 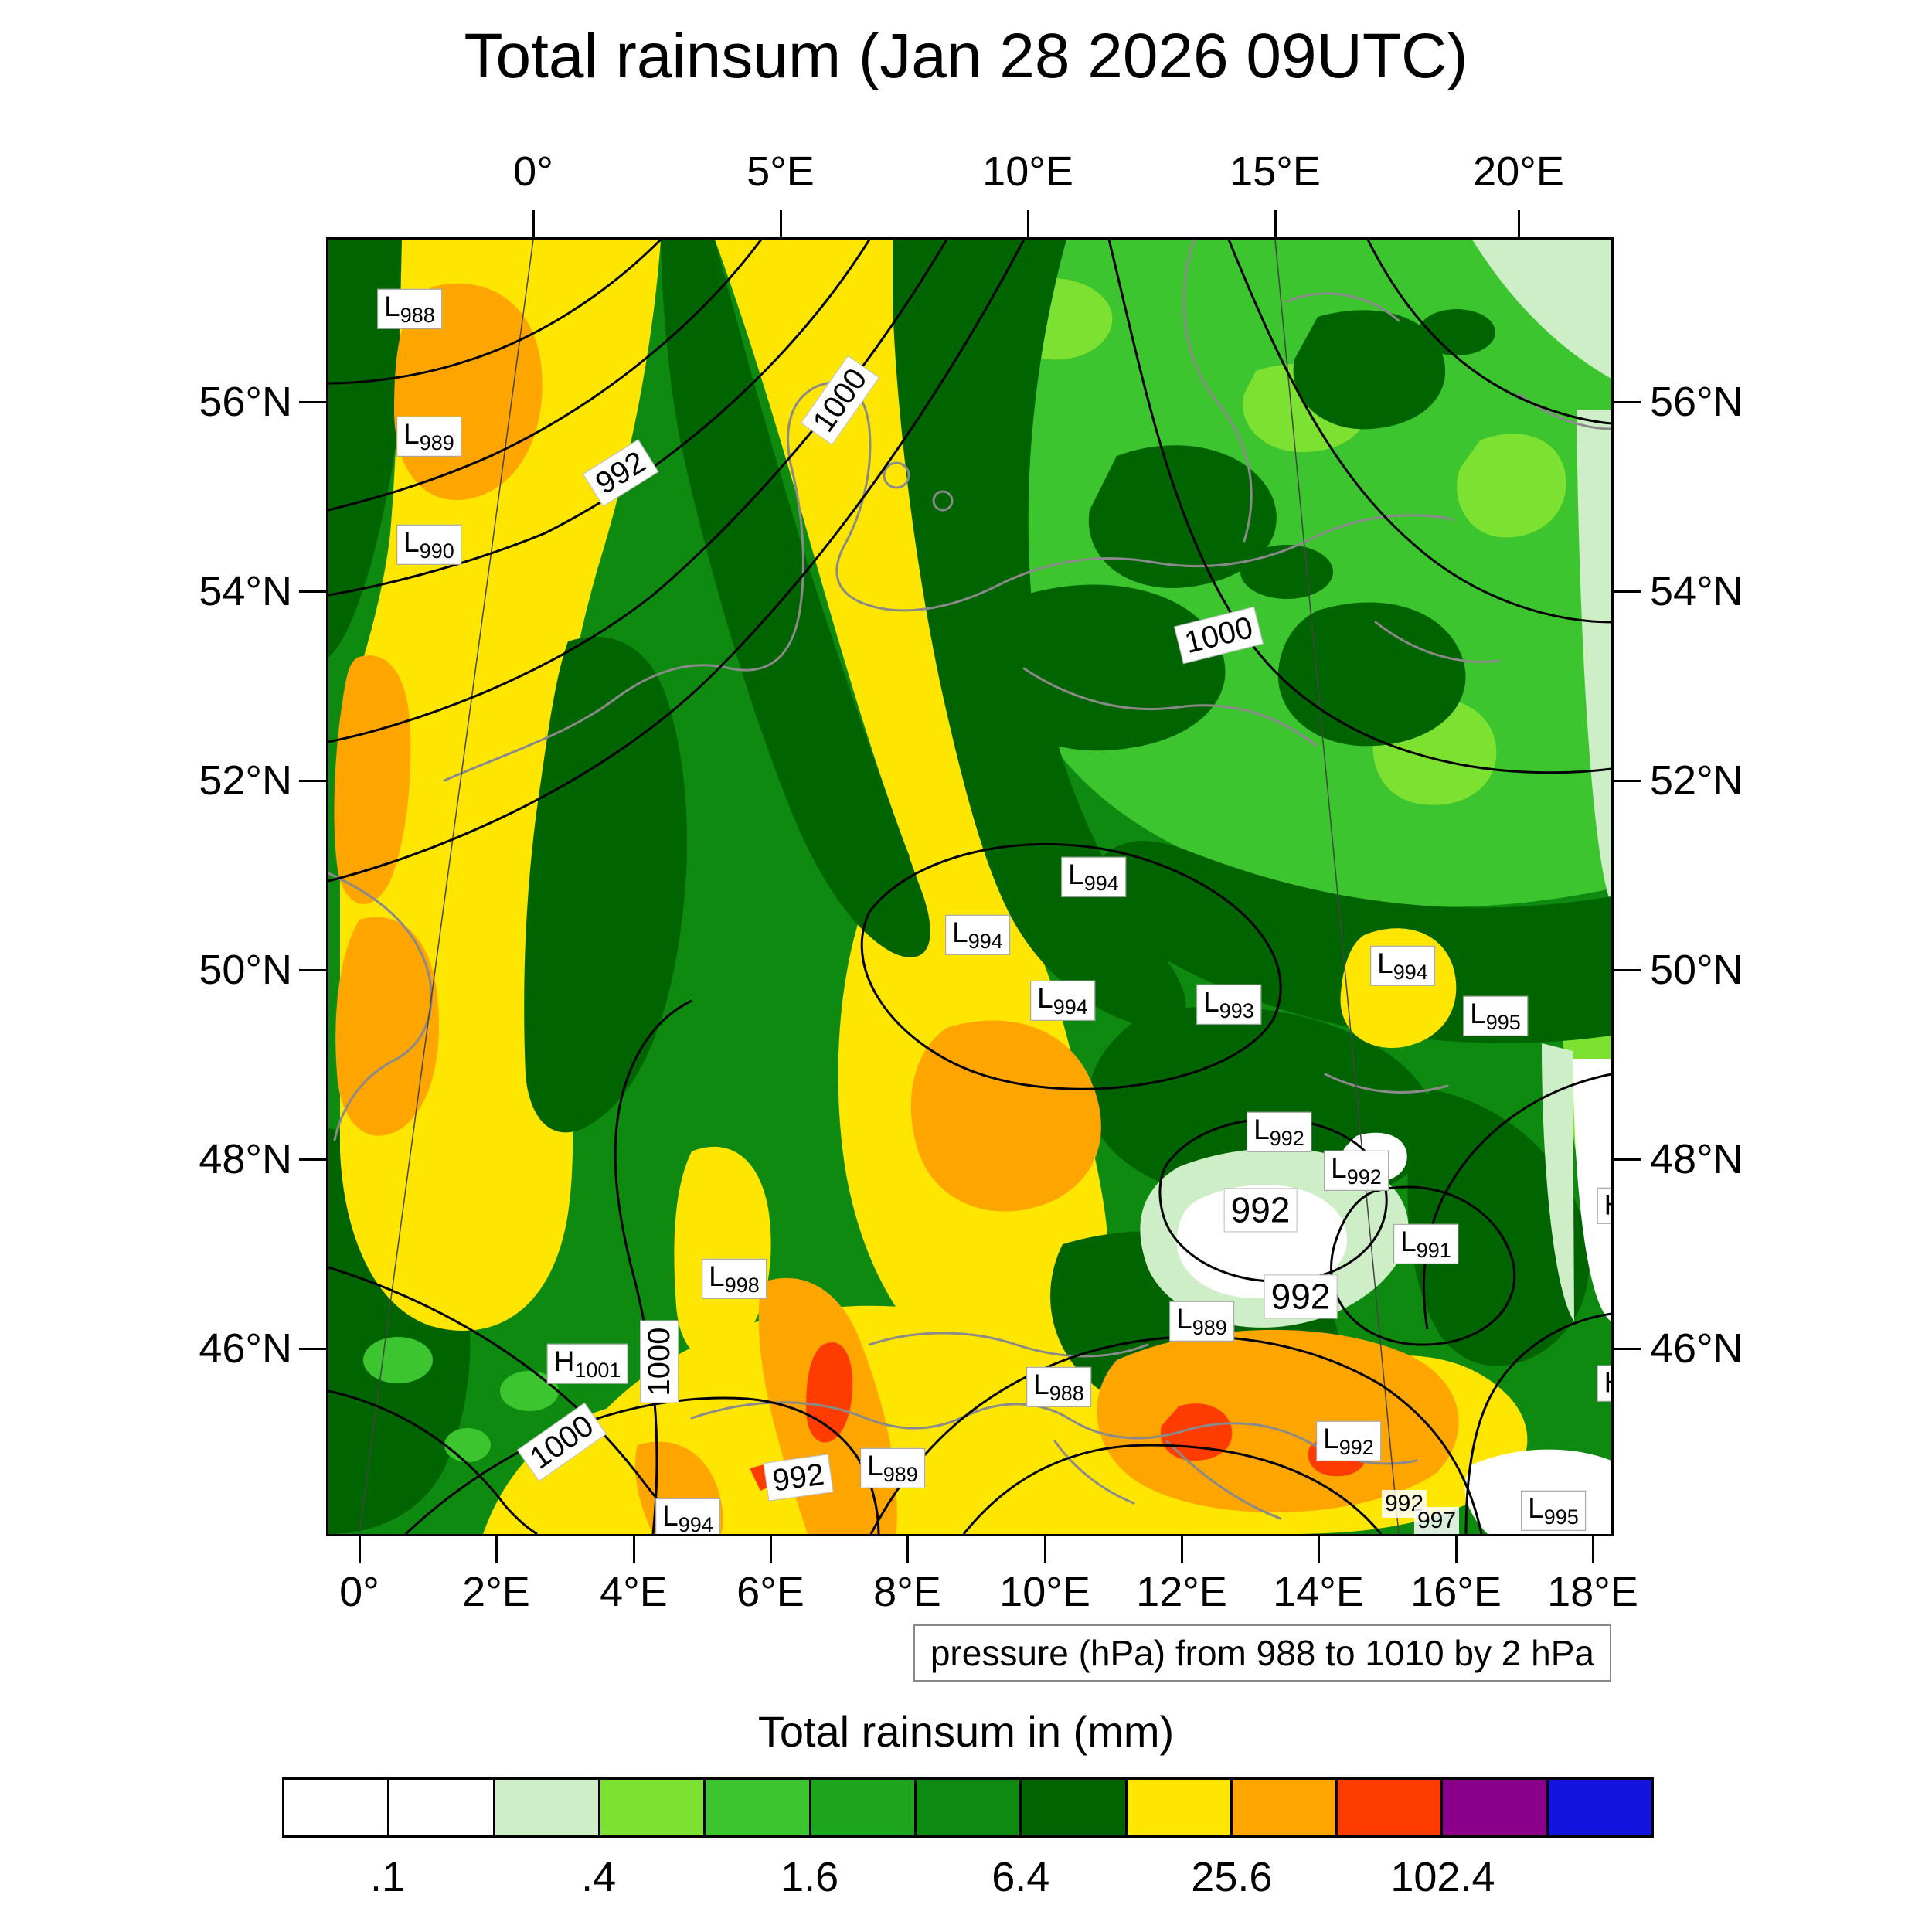 I want to click on axis-label-right: 52°N, so click(x=1697, y=780).